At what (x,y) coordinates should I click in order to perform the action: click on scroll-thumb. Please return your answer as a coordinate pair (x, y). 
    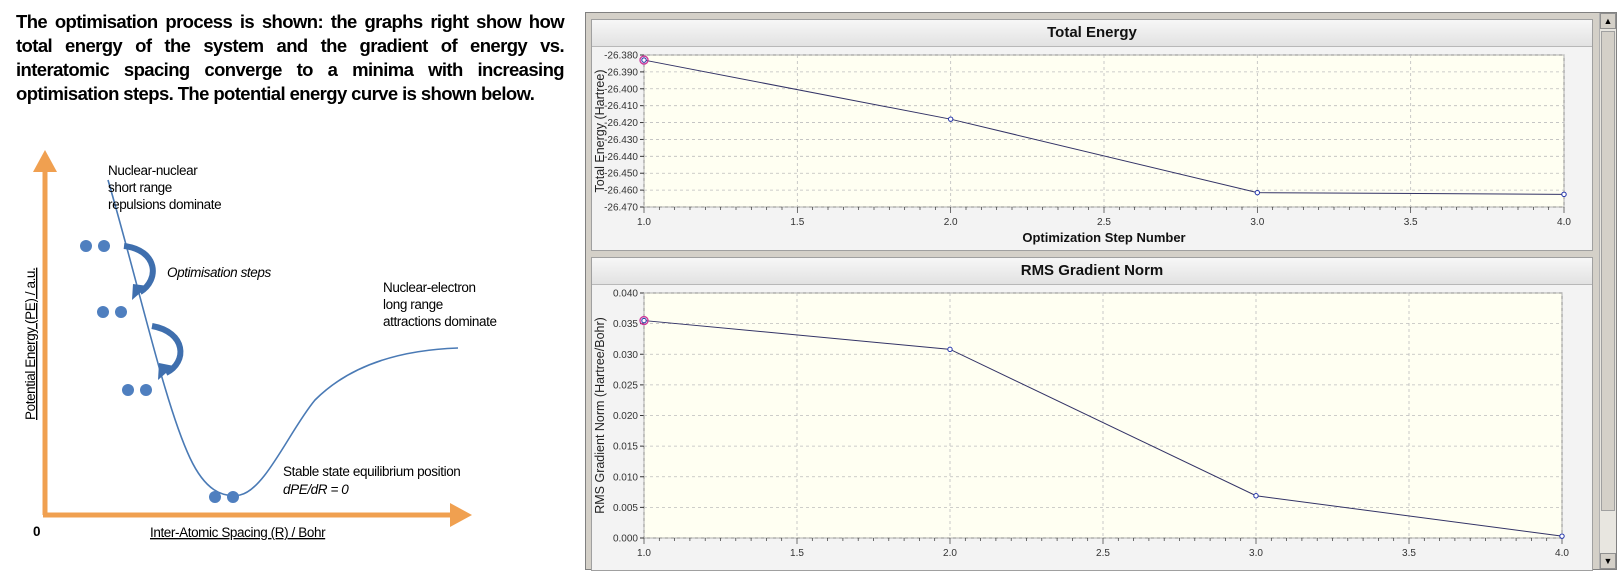
    Looking at the image, I should click on (1608, 271).